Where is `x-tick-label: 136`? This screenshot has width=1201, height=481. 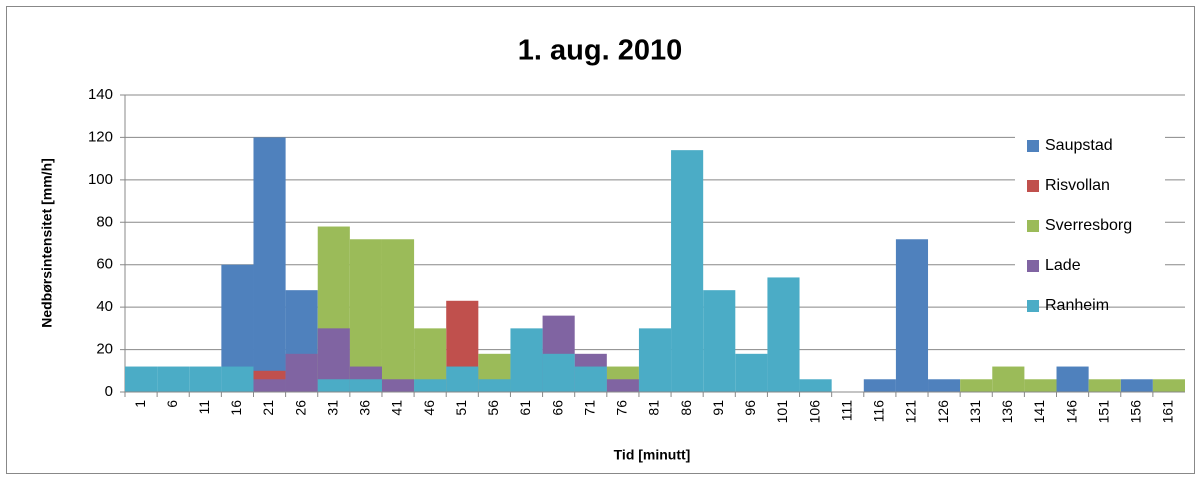
x-tick-label: 136 is located at coordinates (1007, 412).